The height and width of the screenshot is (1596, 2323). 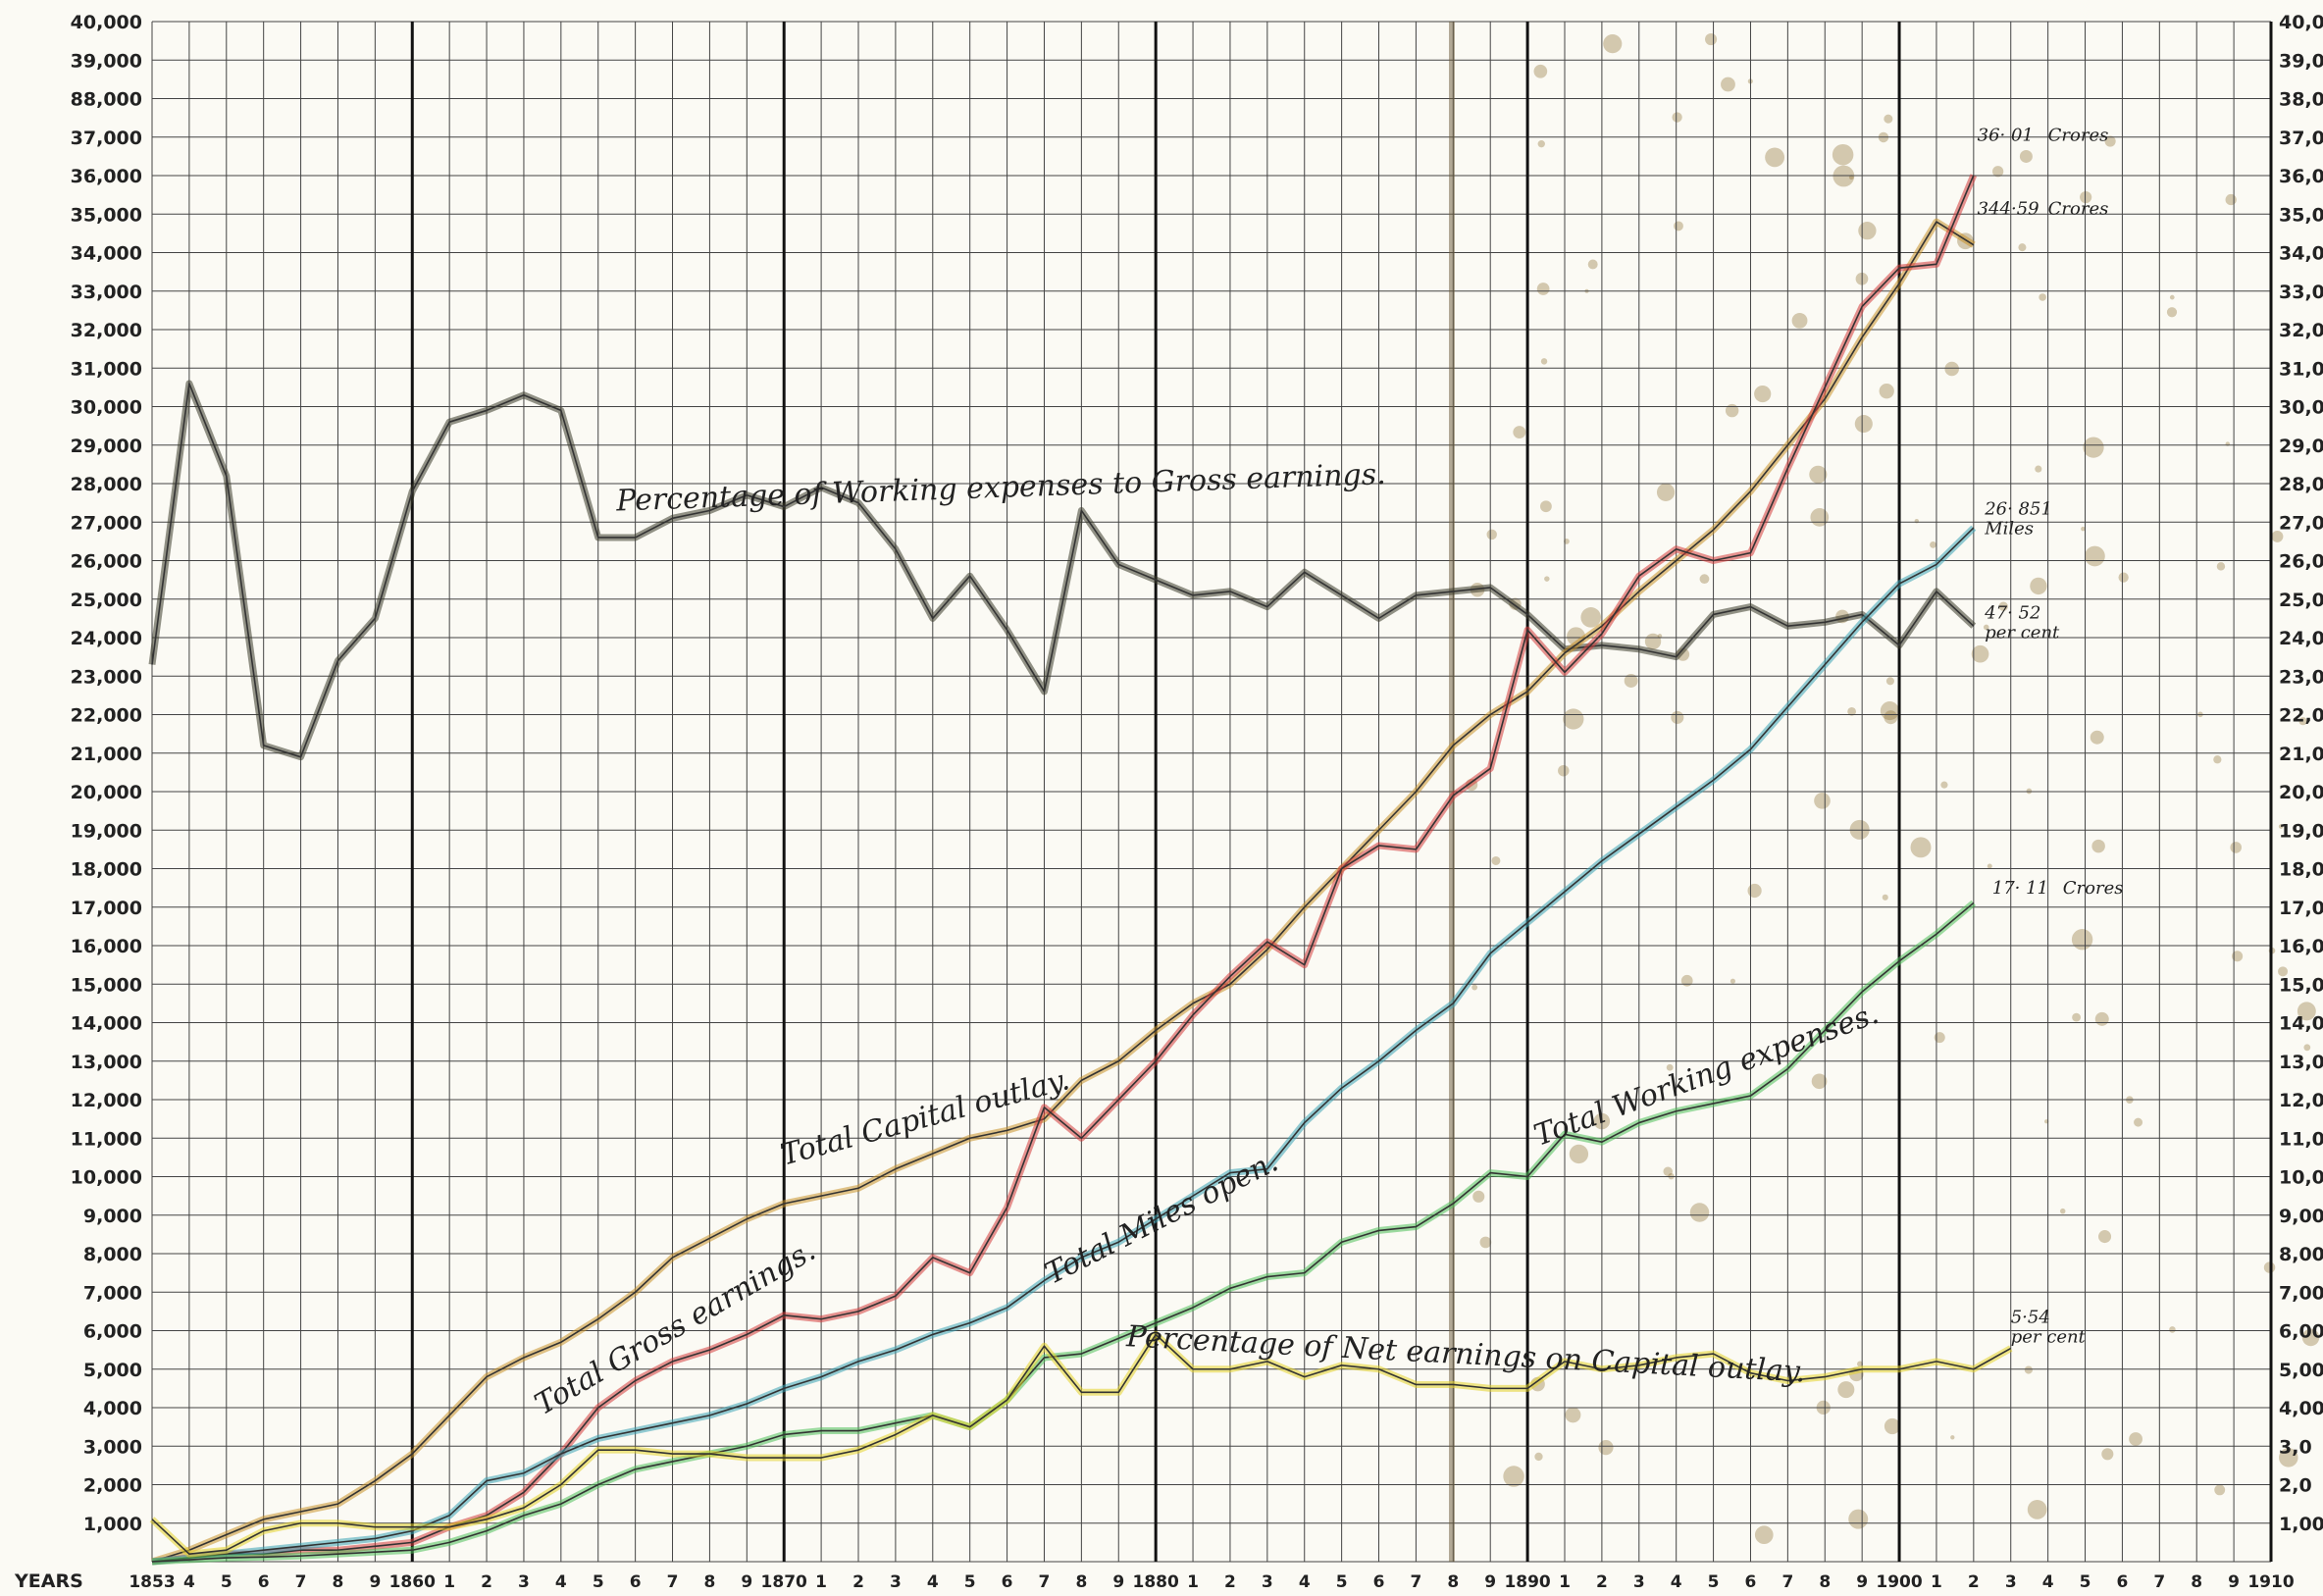 What do you see at coordinates (2301, 330) in the screenshot?
I see `y-tick-right: 32,000` at bounding box center [2301, 330].